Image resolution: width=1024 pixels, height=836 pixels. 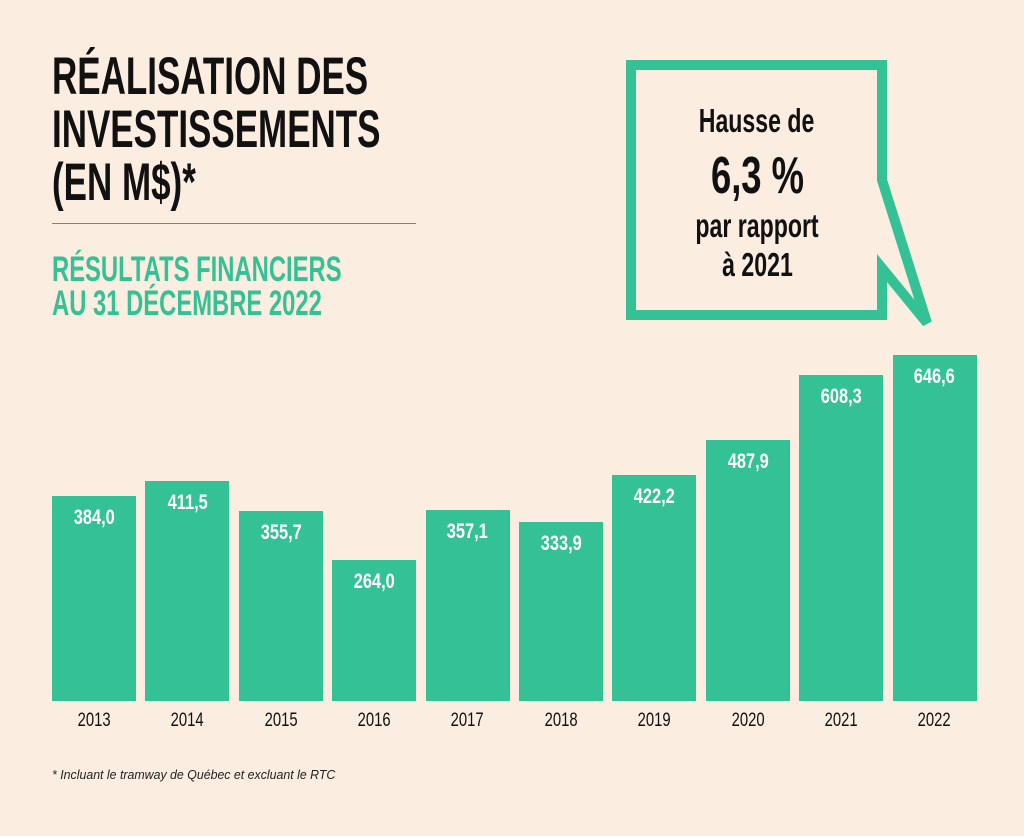 I want to click on x-tick-label-2016: 2016, so click(x=374, y=720).